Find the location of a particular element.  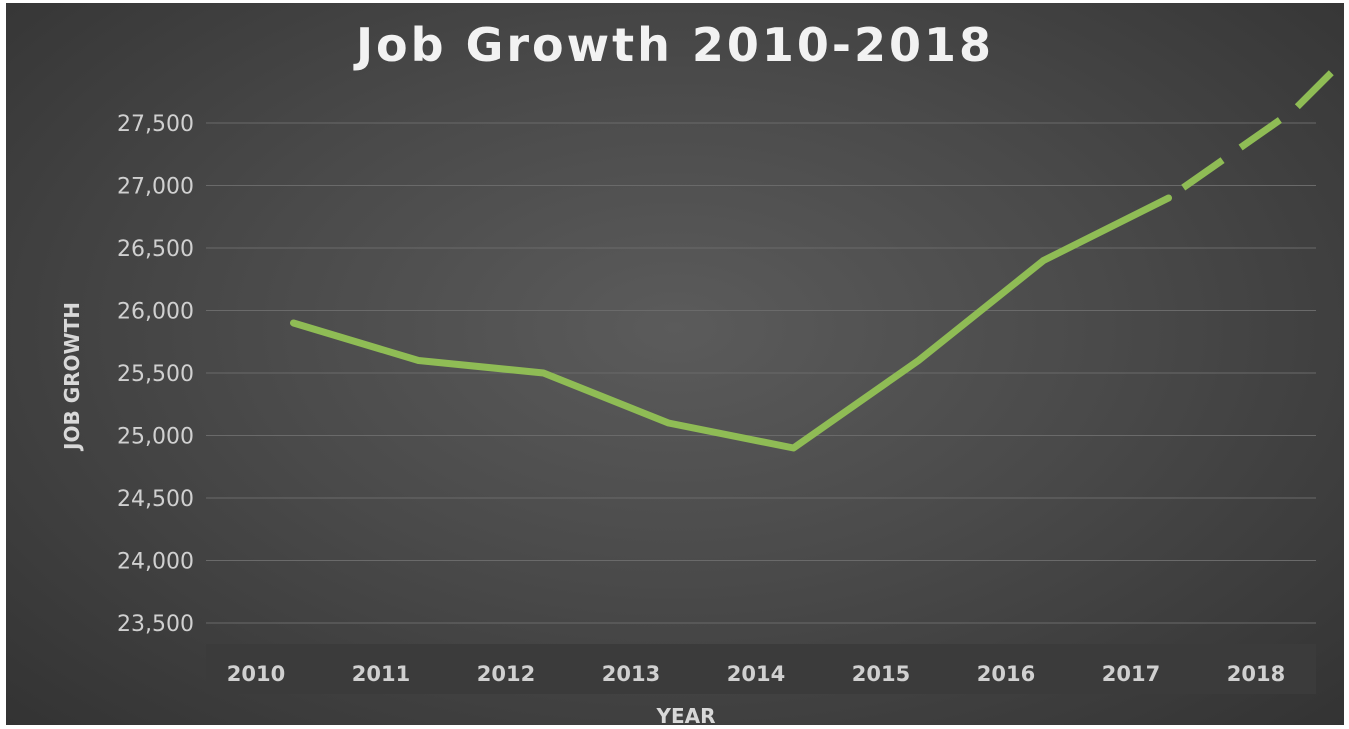

y-tick-label: 23,500 is located at coordinates (155, 624).